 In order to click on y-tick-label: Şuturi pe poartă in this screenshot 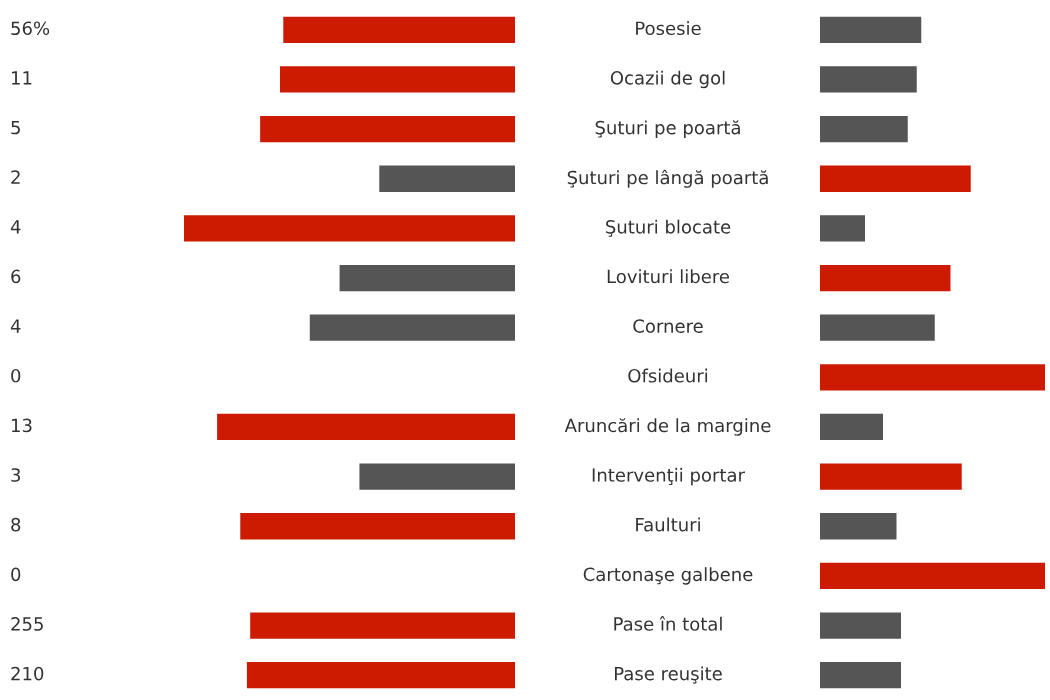, I will do `click(667, 129)`.